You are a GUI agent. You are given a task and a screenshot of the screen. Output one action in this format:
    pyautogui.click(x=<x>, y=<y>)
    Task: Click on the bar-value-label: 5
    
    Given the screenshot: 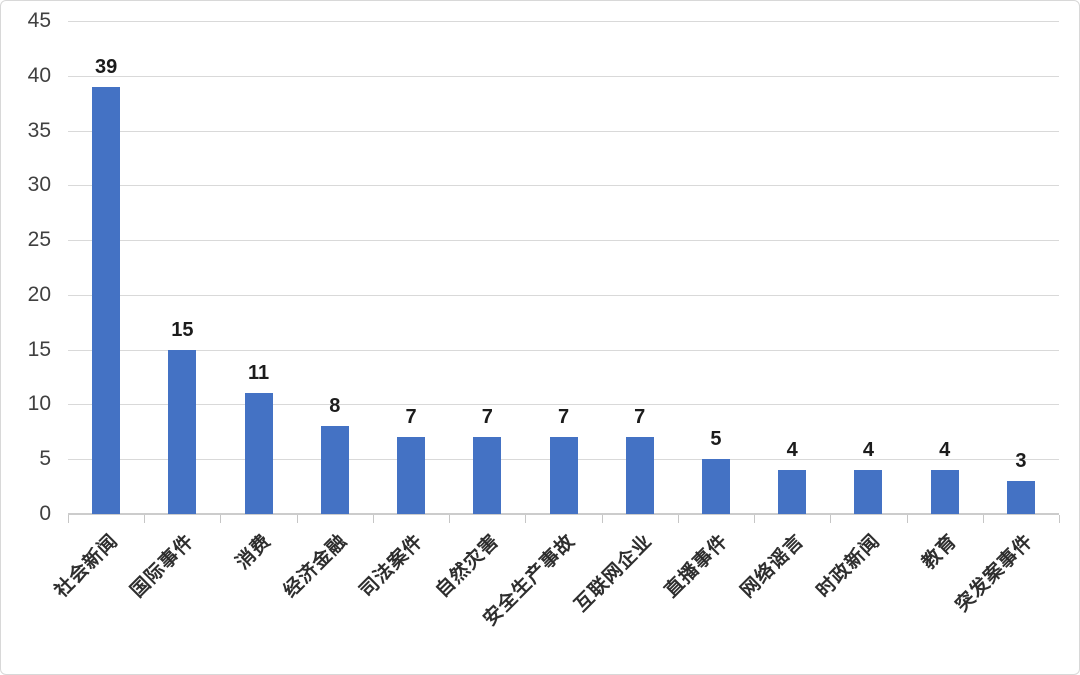 What is the action you would take?
    pyautogui.click(x=716, y=439)
    